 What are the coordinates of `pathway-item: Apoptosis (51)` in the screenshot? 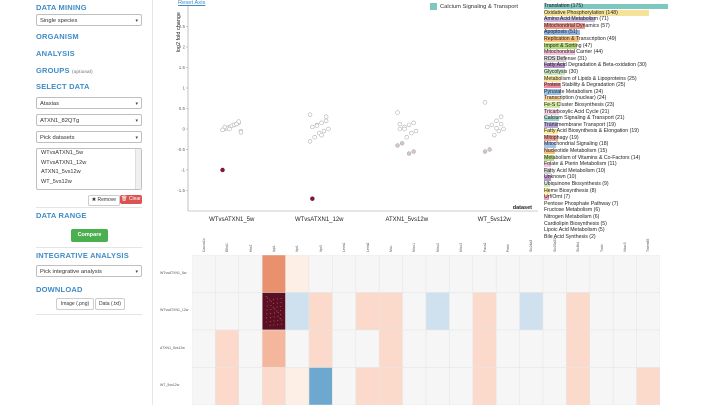 It's located at (606, 32).